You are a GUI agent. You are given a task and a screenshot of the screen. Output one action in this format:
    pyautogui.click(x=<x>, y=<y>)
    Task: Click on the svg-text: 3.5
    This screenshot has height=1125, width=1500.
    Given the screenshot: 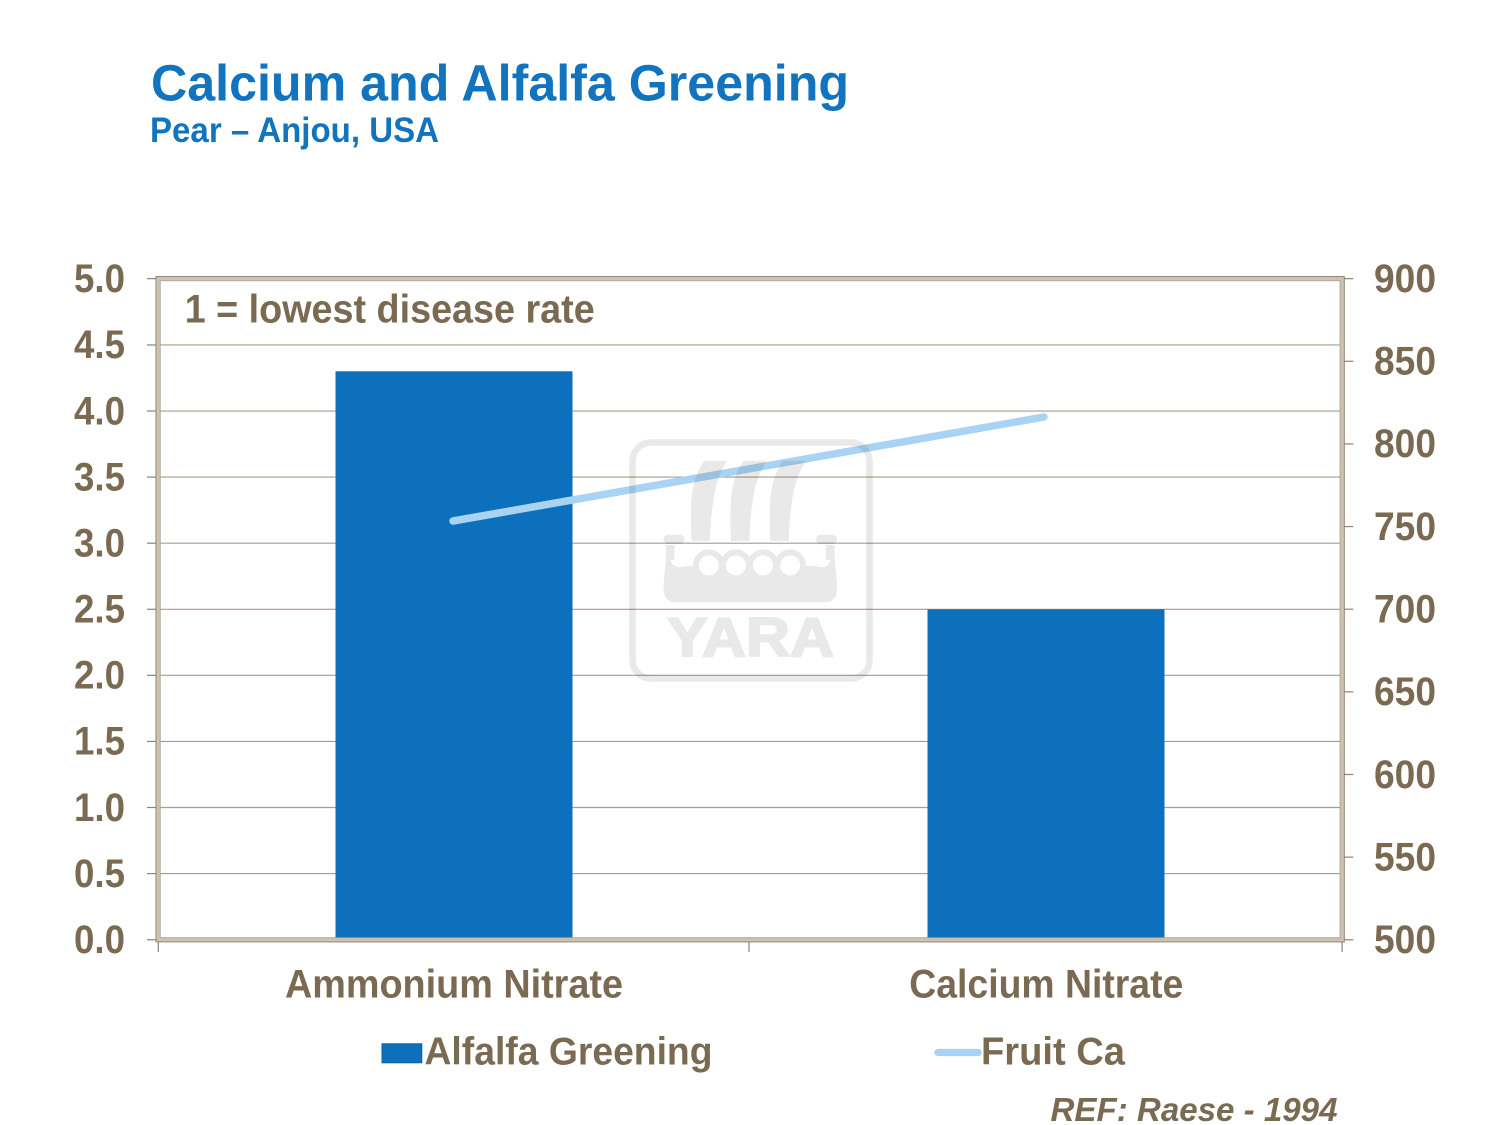 What is the action you would take?
    pyautogui.click(x=99, y=477)
    